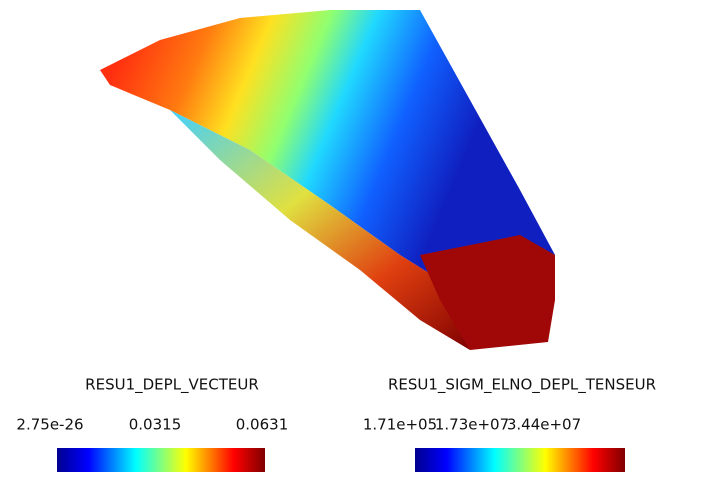 The image size is (724, 477). What do you see at coordinates (522, 385) in the screenshot?
I see `legend-title: RESU1_SIGM_ELNO_DEPL_TENSEUR` at bounding box center [522, 385].